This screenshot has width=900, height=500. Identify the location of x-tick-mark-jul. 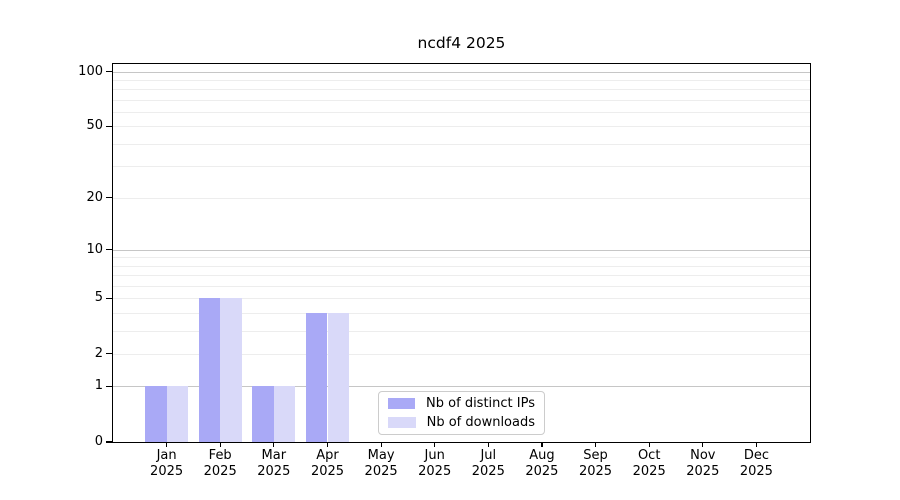
(488, 444).